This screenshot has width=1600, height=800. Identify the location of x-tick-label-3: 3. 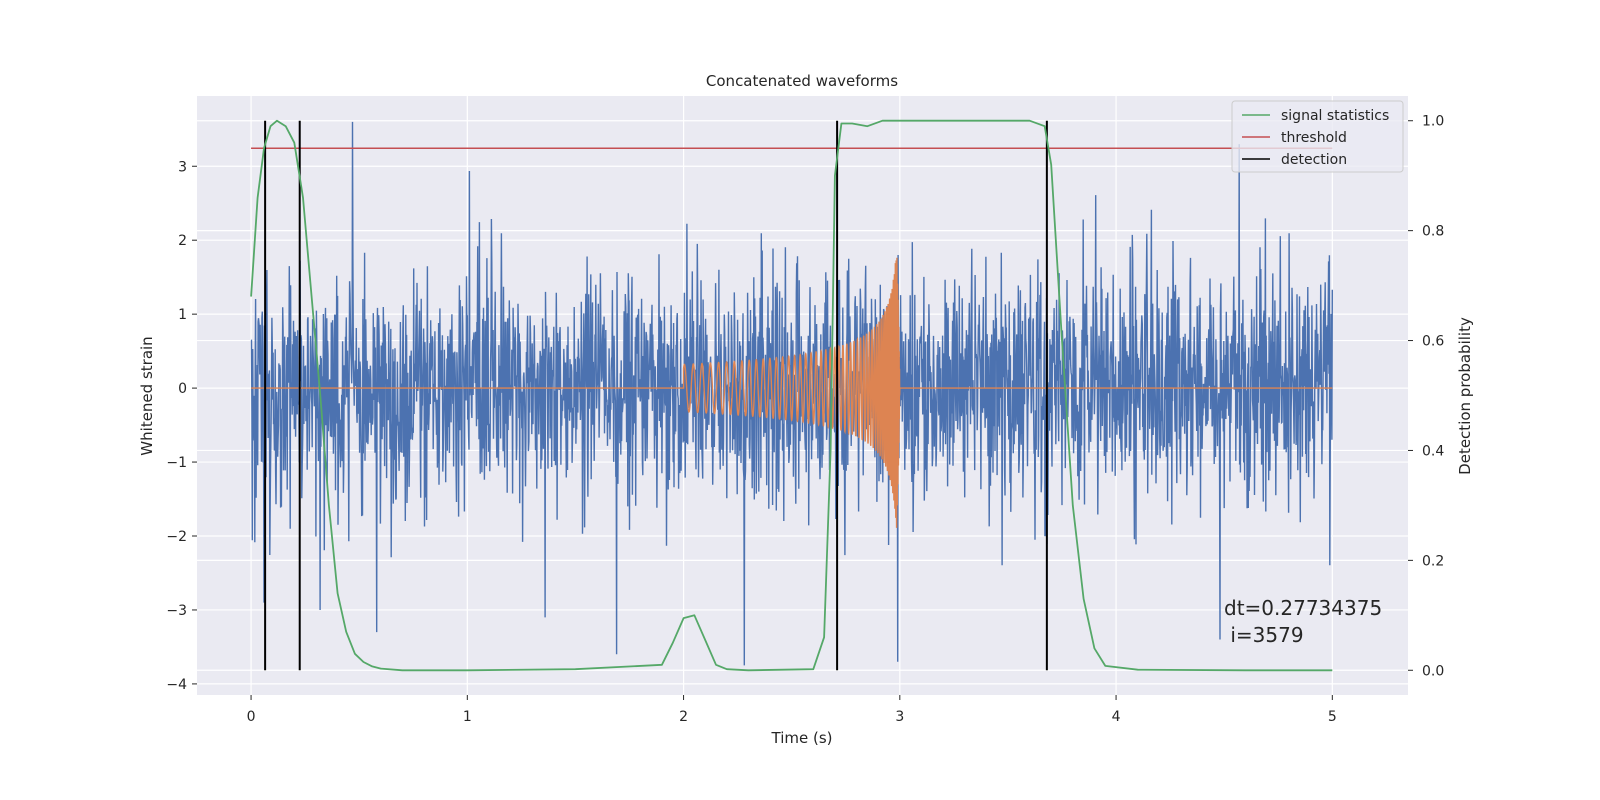
(899, 717).